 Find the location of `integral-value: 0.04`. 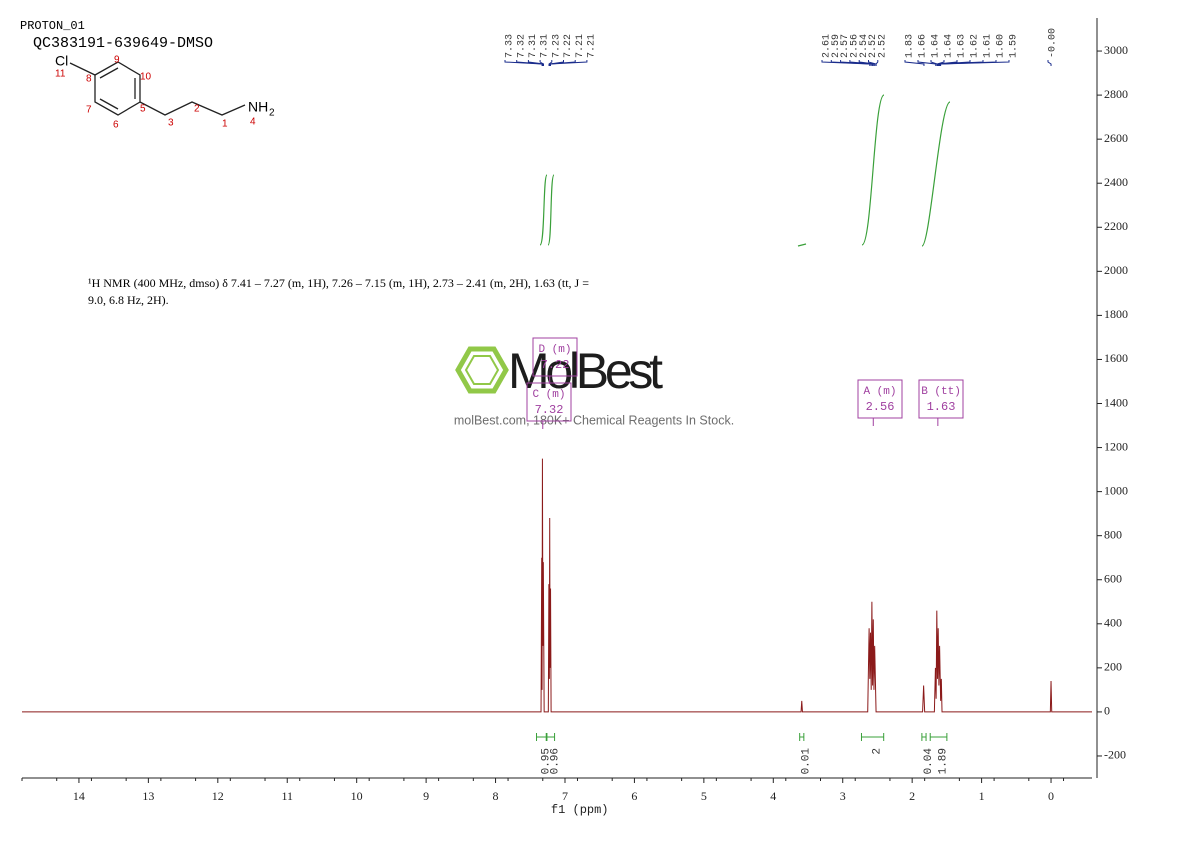

integral-value: 0.04 is located at coordinates (929, 761).